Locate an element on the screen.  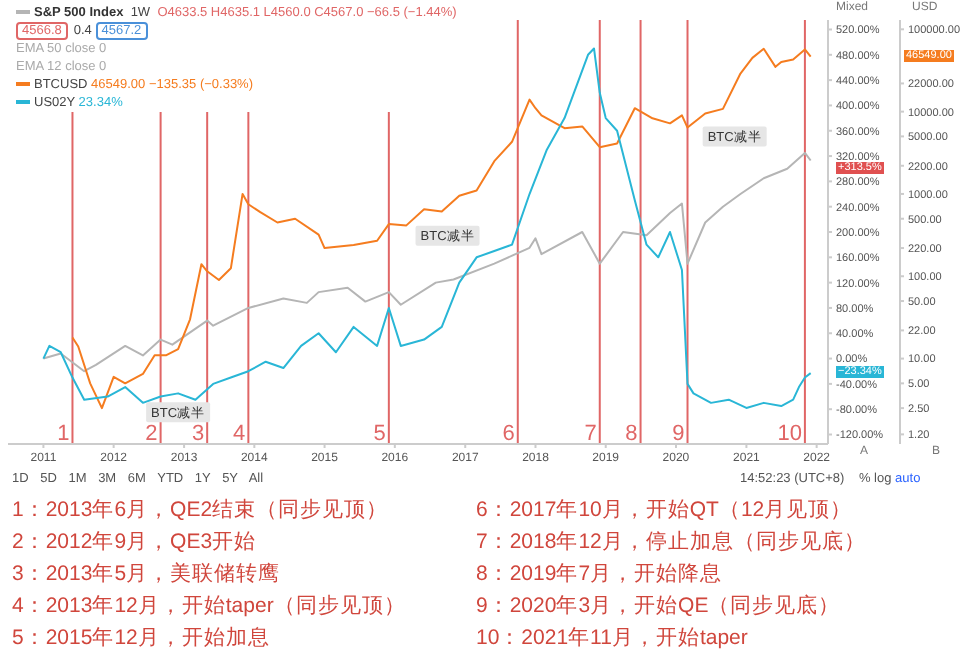
ref-line-label: 2 is located at coordinates (151, 434).